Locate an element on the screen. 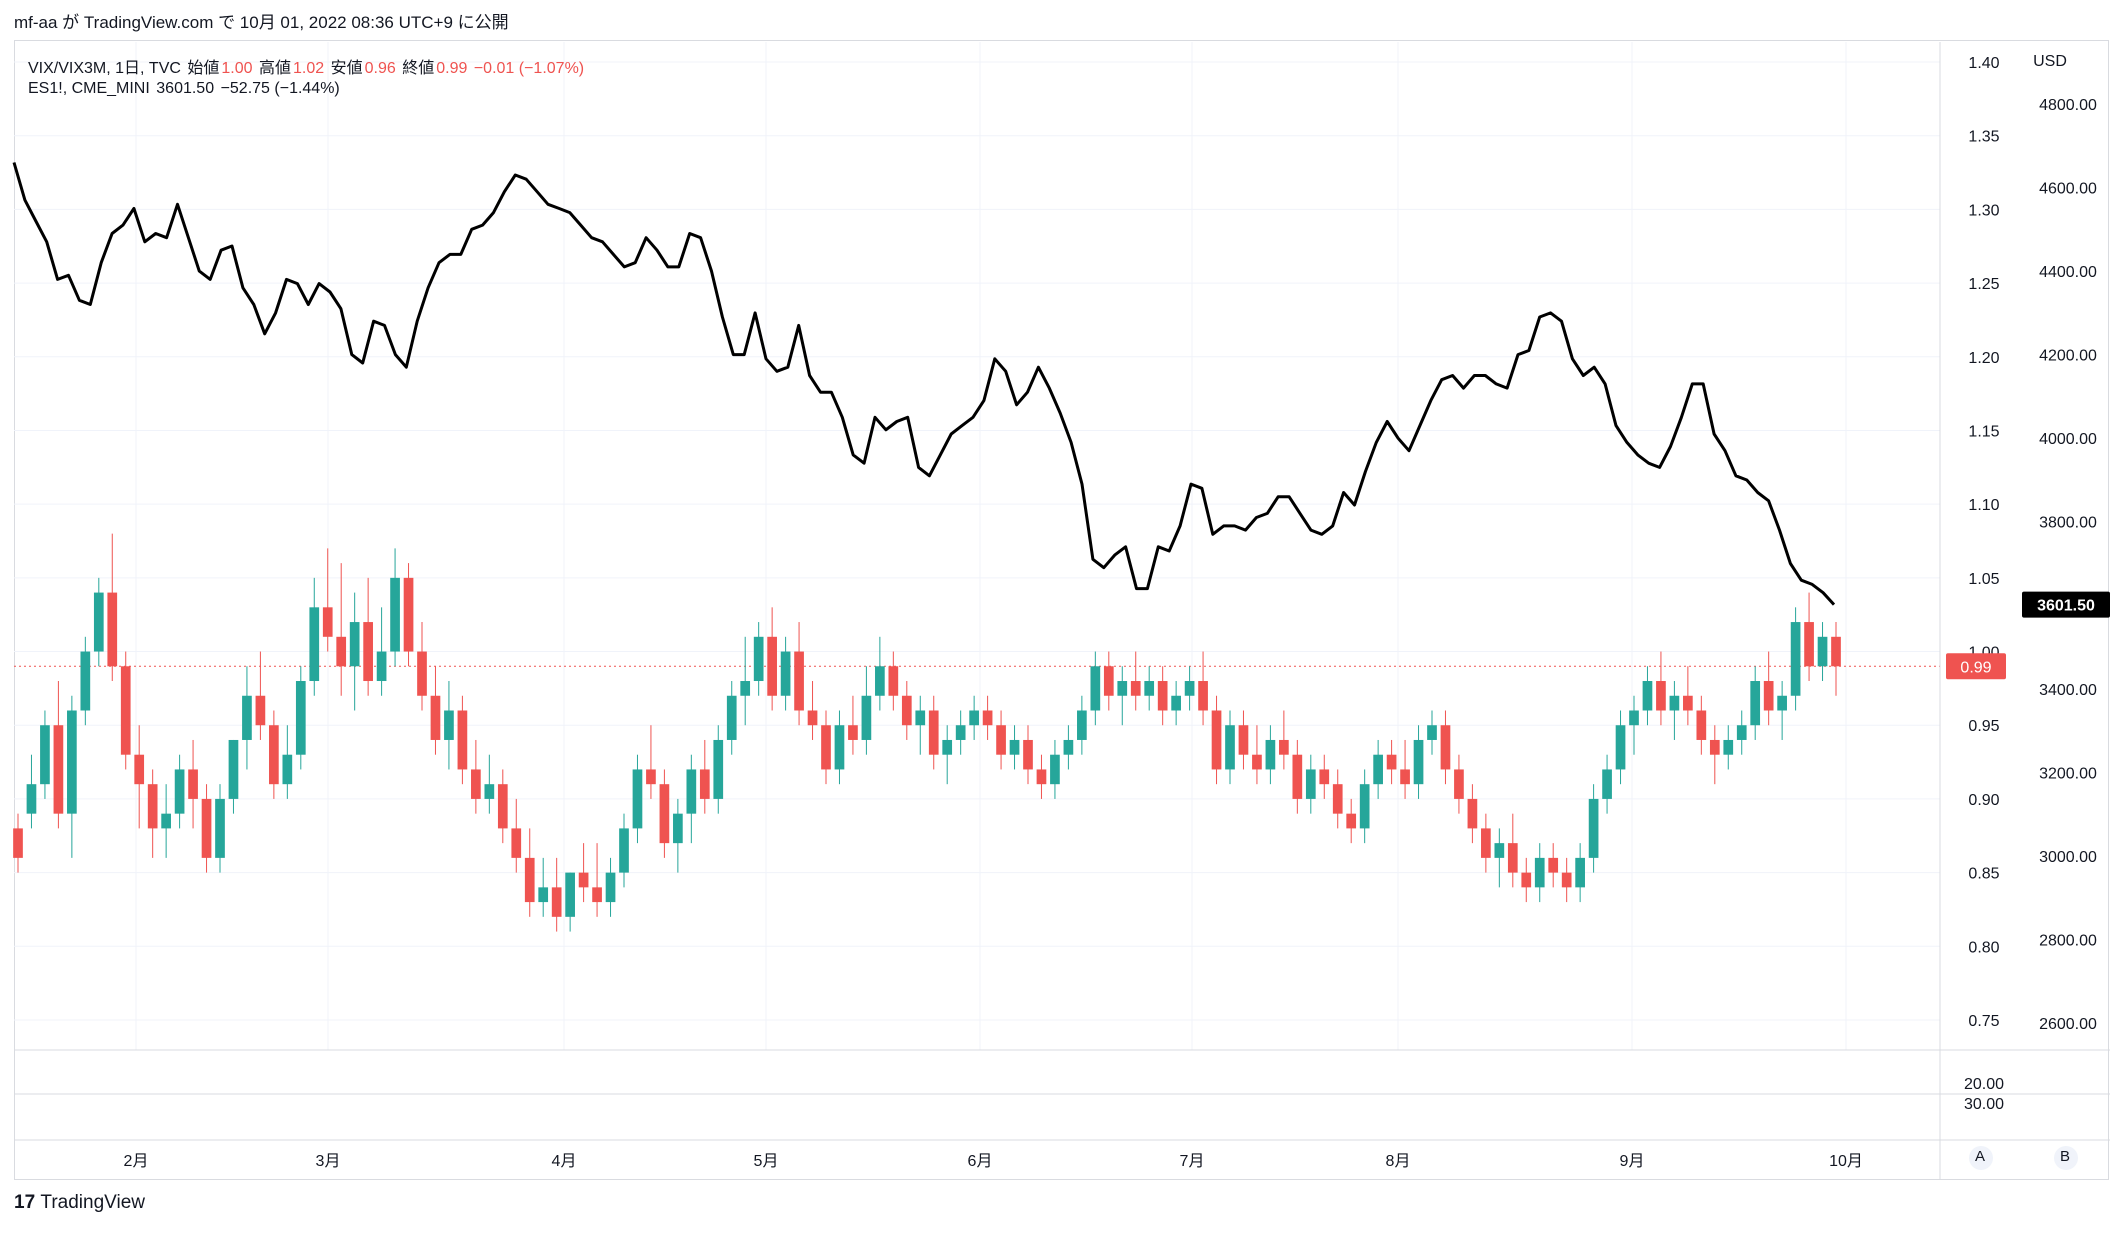 The height and width of the screenshot is (1233, 2127). legend-high-label: 高値 is located at coordinates (275, 68).